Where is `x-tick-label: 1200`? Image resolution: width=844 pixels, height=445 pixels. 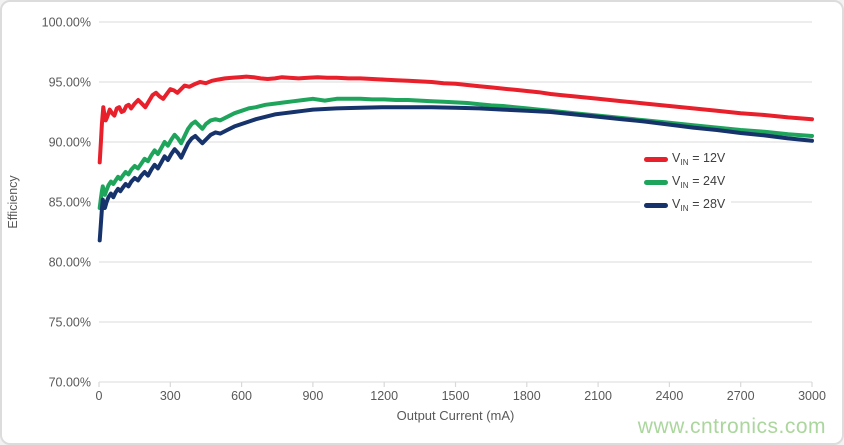 x-tick-label: 1200 is located at coordinates (384, 396).